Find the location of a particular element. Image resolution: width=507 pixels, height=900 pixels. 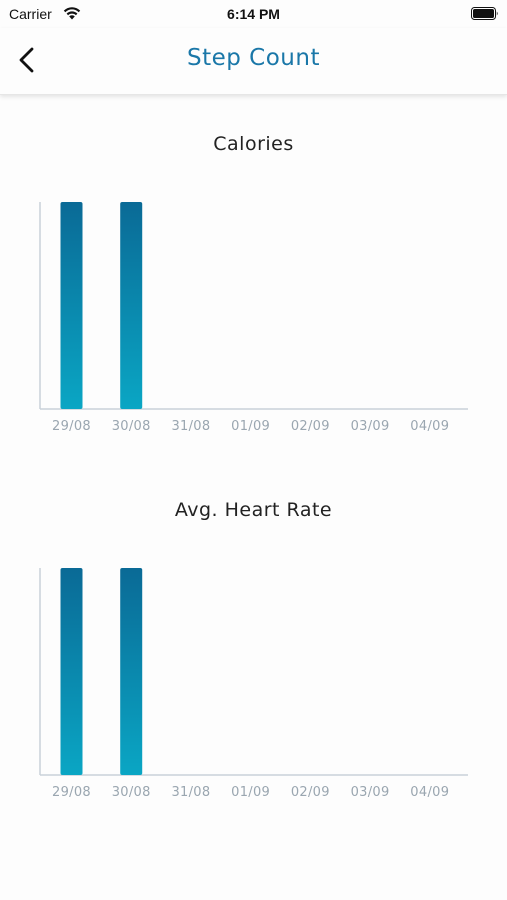

carrier-label: Carrier is located at coordinates (30, 14).